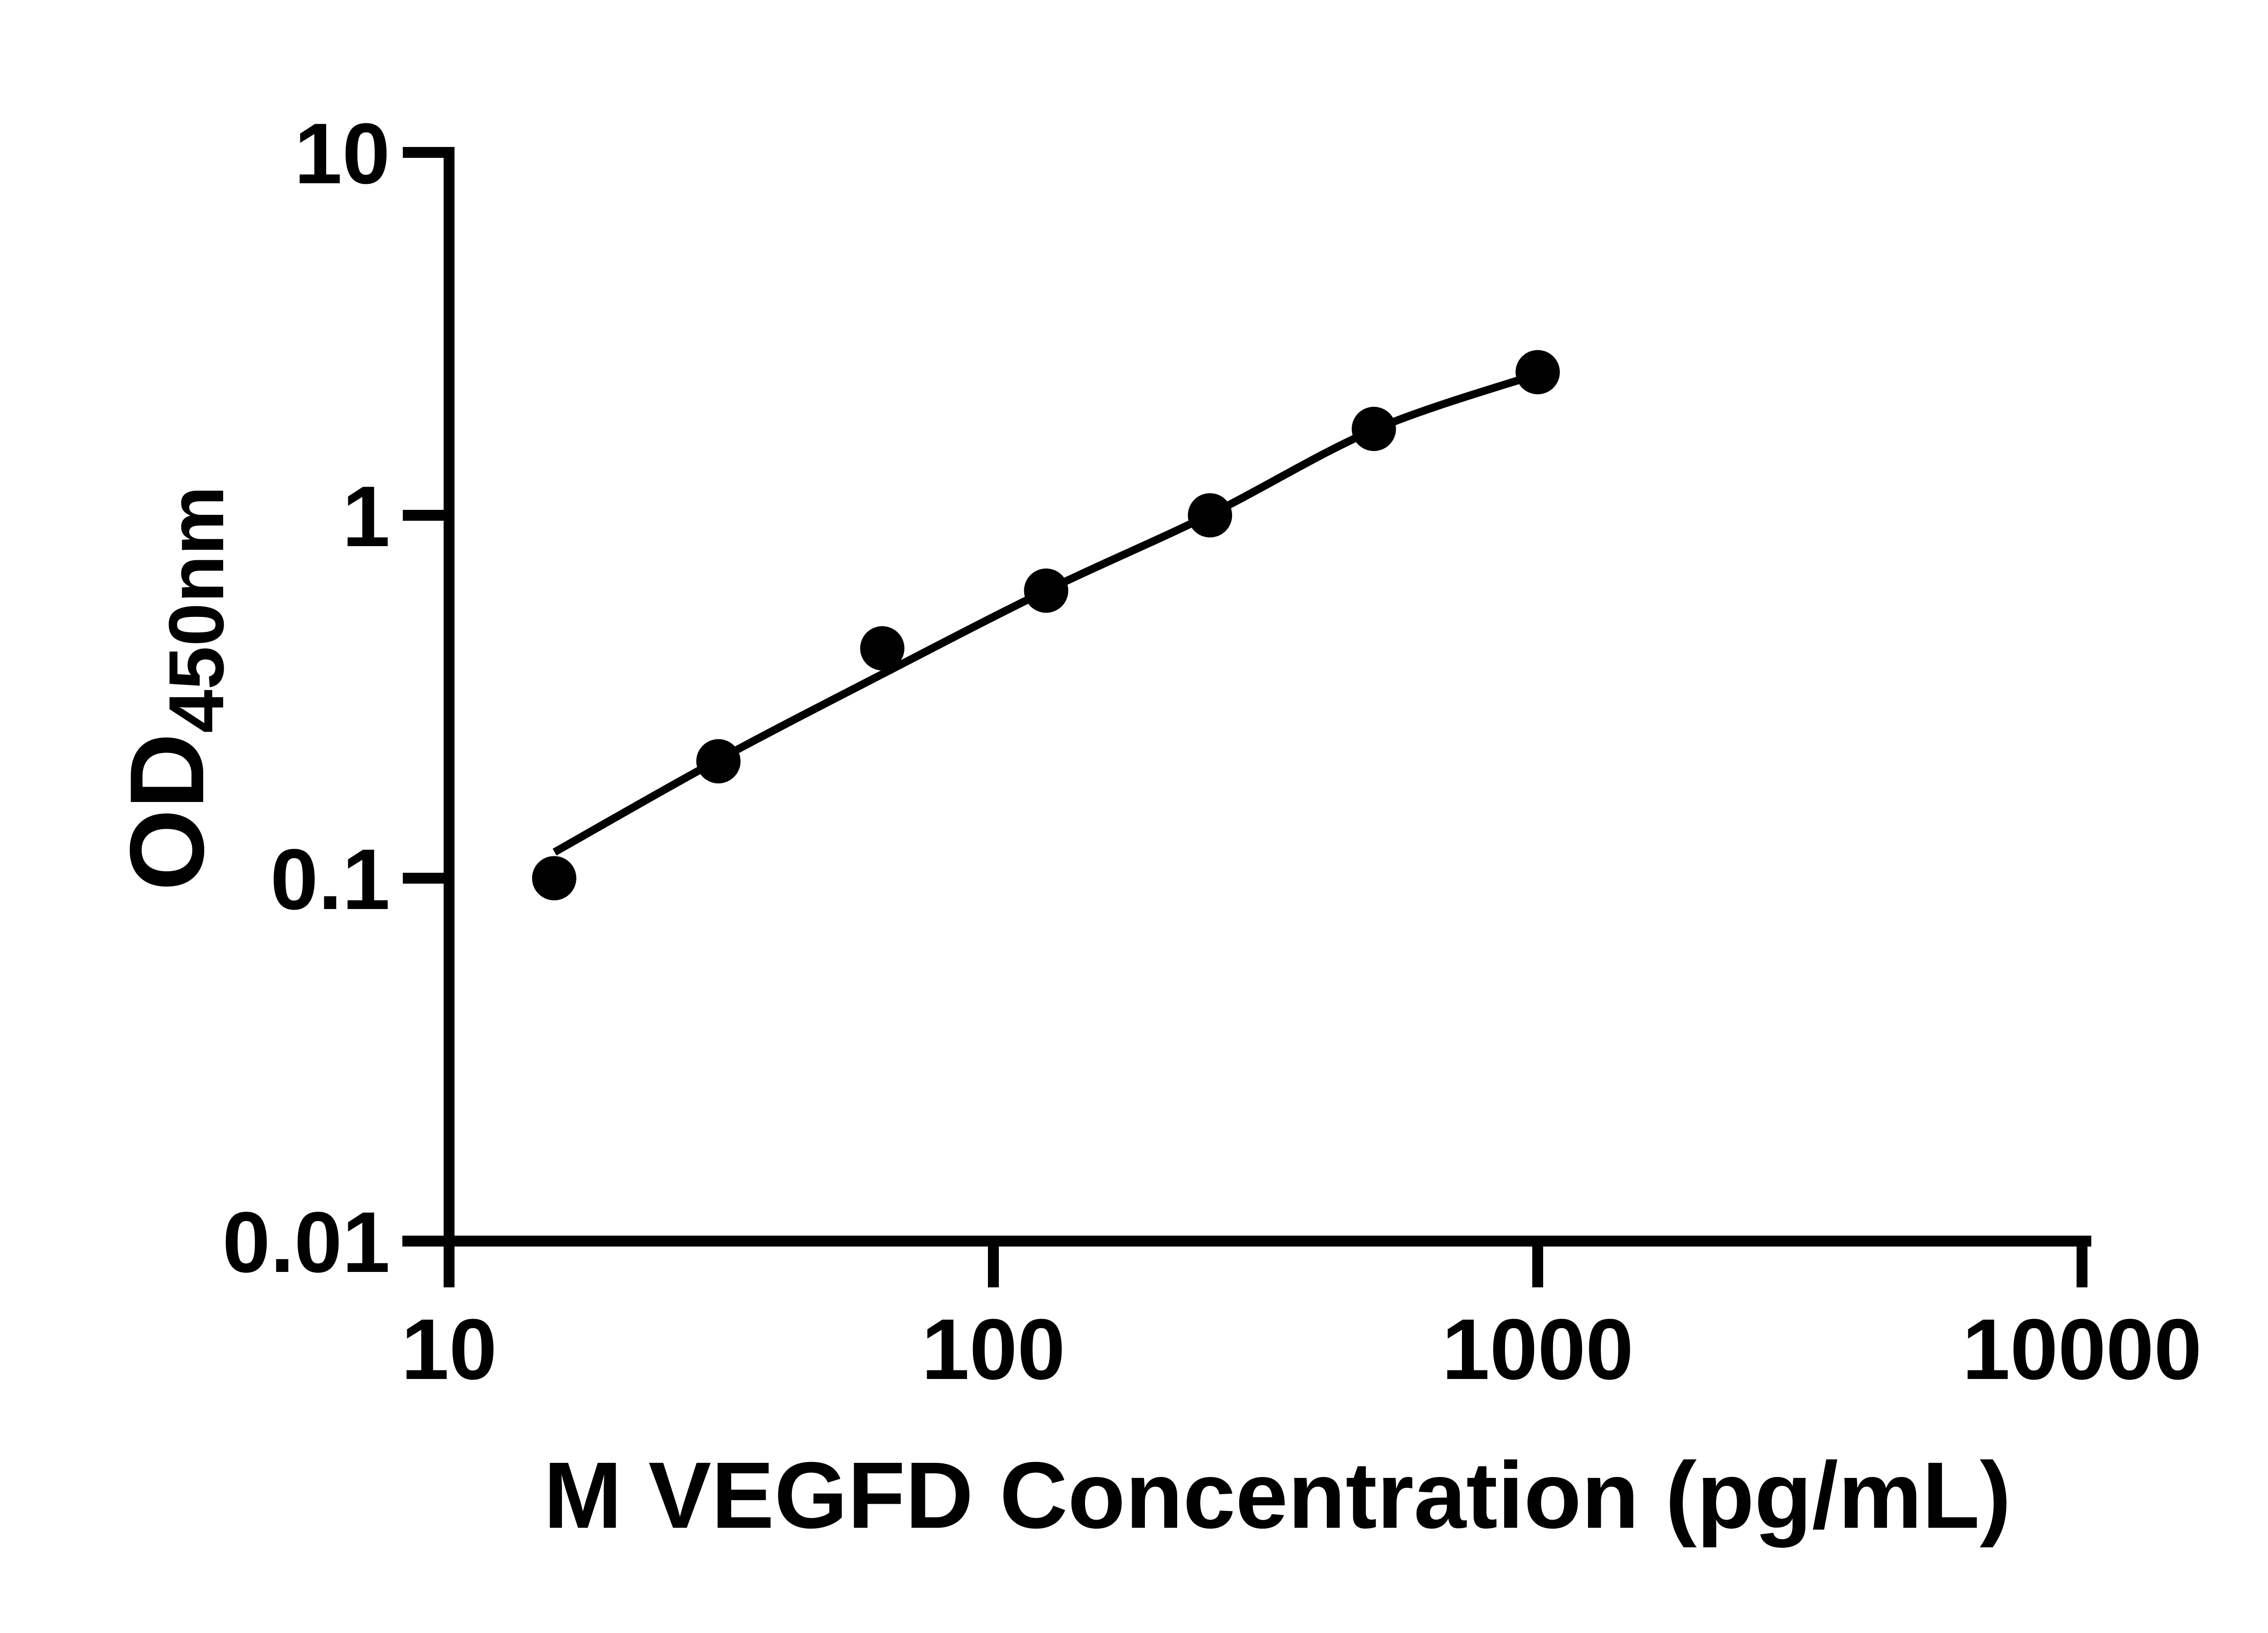 The height and width of the screenshot is (1633, 2268). I want to click on fit-curve-group, so click(1045, 613).